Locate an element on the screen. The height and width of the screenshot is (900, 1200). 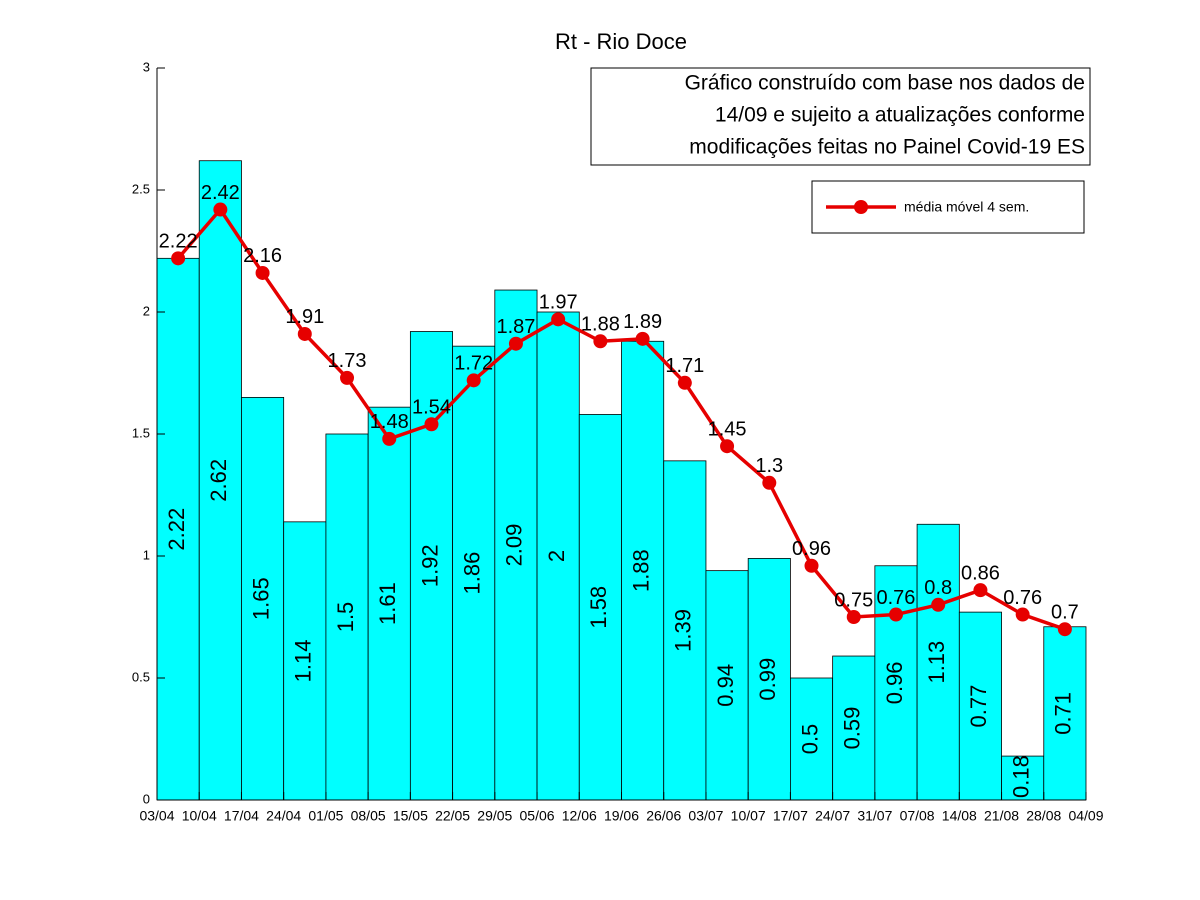
line-value-label: 1.91 is located at coordinates (304, 317).